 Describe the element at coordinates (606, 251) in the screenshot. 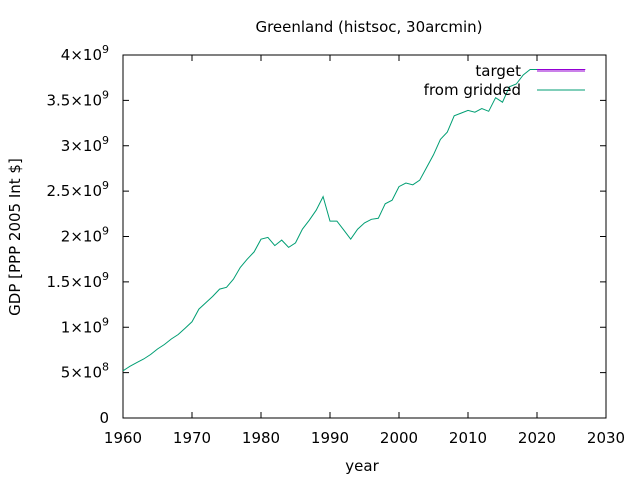

I see `x-tick: 2030` at that location.